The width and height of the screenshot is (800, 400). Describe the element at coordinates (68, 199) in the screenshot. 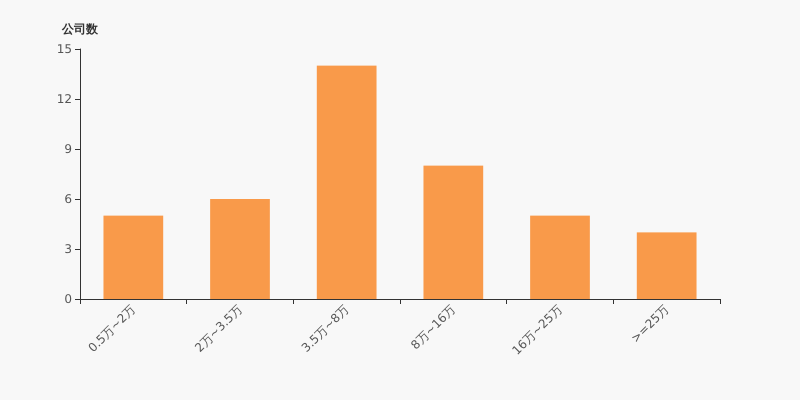

I see `y-tick-label: 6` at that location.